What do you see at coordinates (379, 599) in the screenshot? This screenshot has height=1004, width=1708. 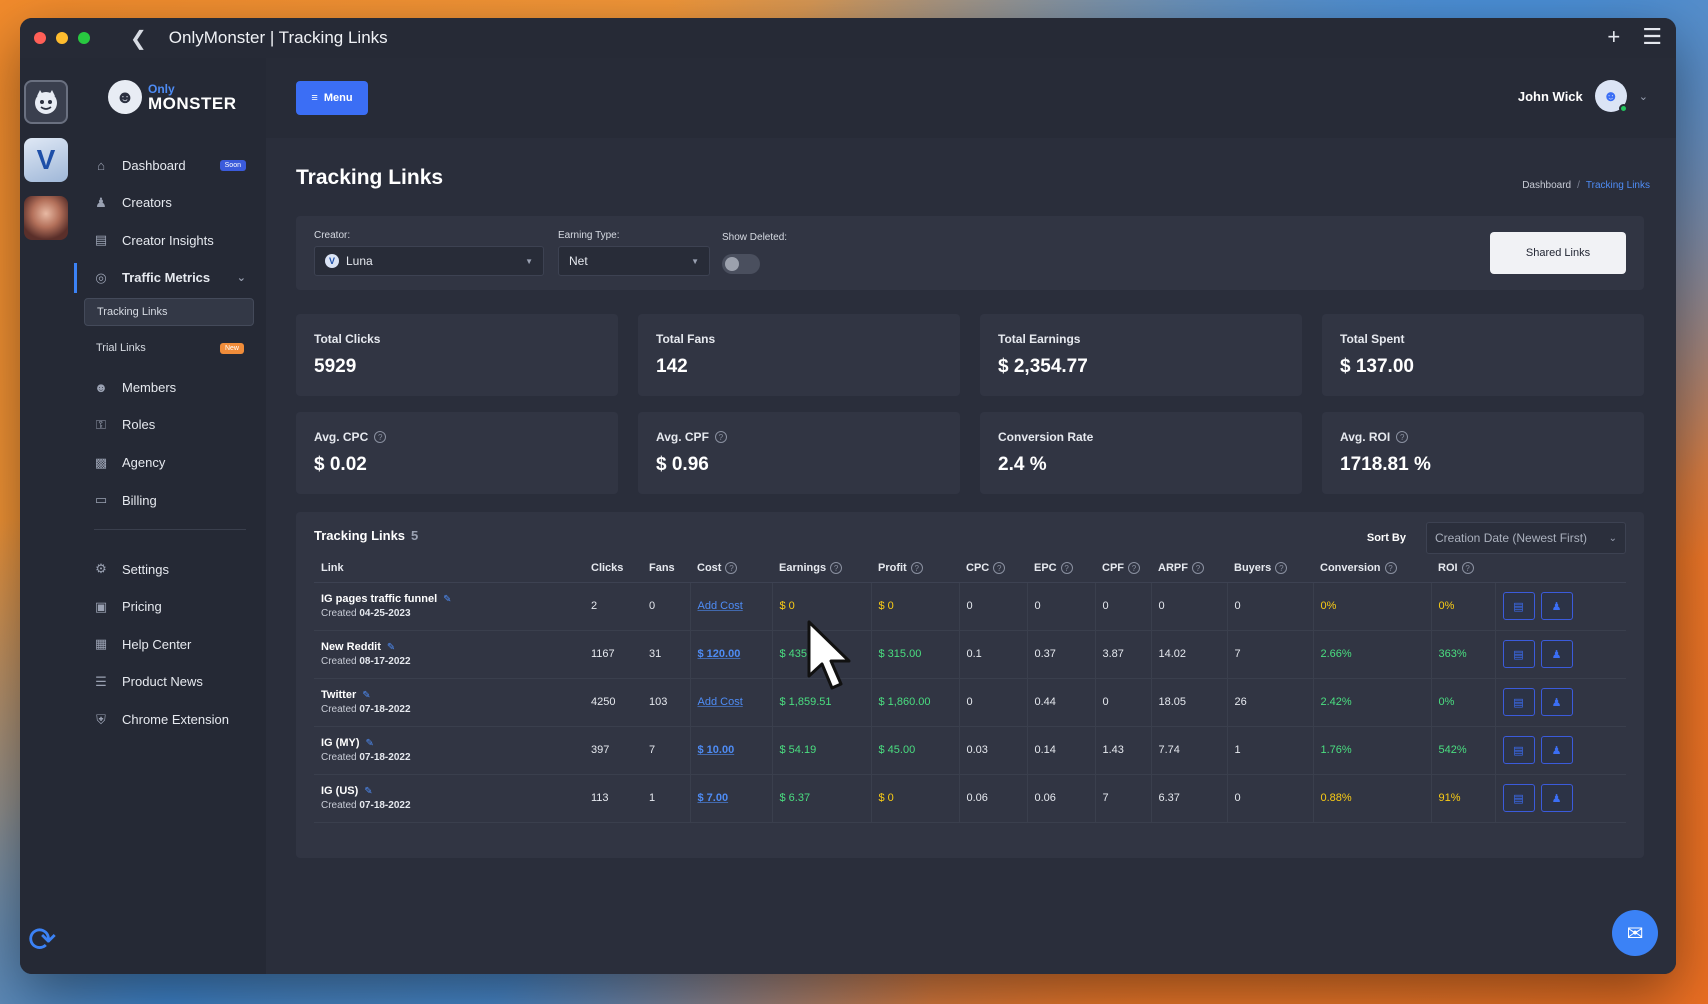 I see `link-name: IG pages traffic funnel` at bounding box center [379, 599].